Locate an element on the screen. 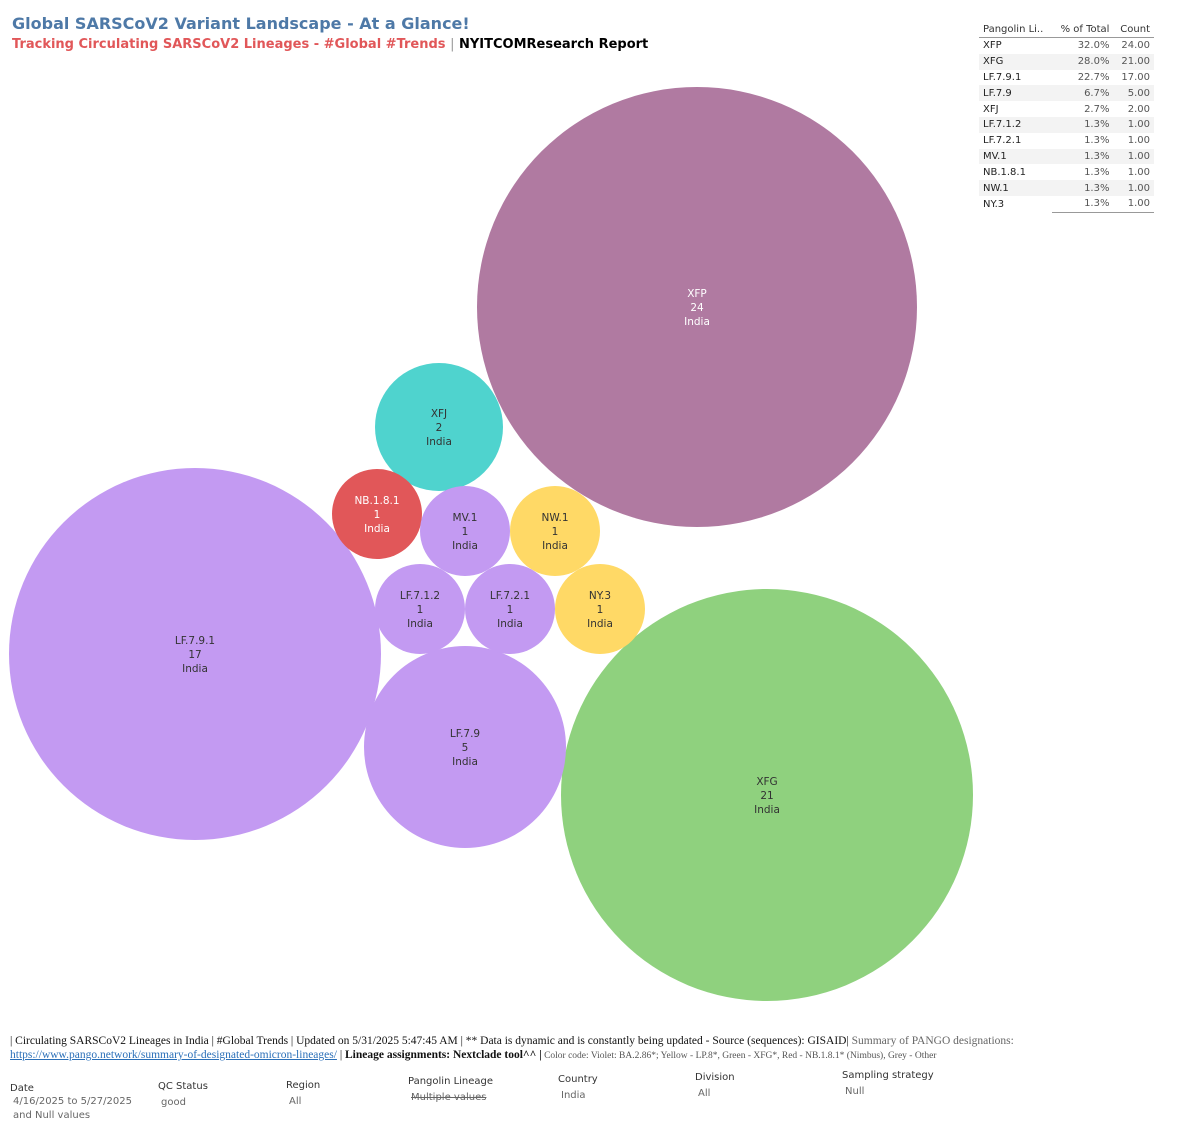  bubble-nw-1: NW.1 1 India is located at coordinates (555, 531).